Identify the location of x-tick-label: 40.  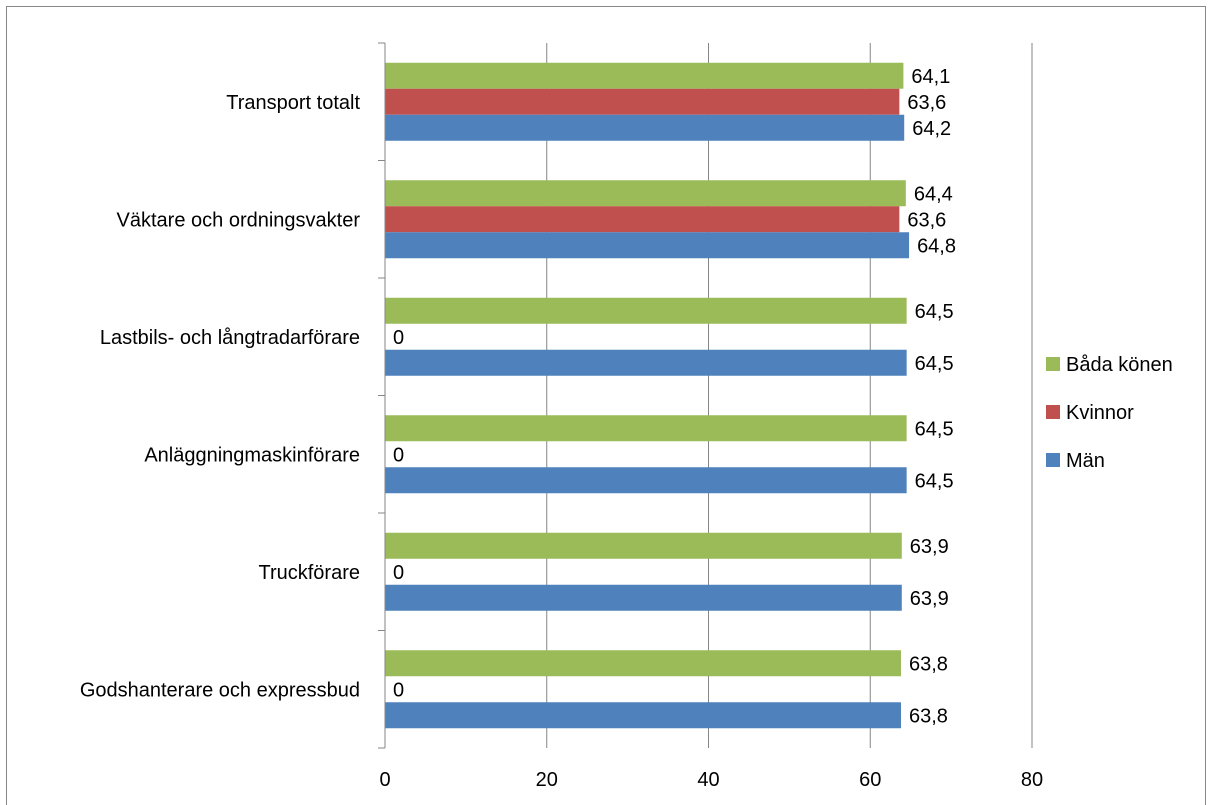
(708, 780).